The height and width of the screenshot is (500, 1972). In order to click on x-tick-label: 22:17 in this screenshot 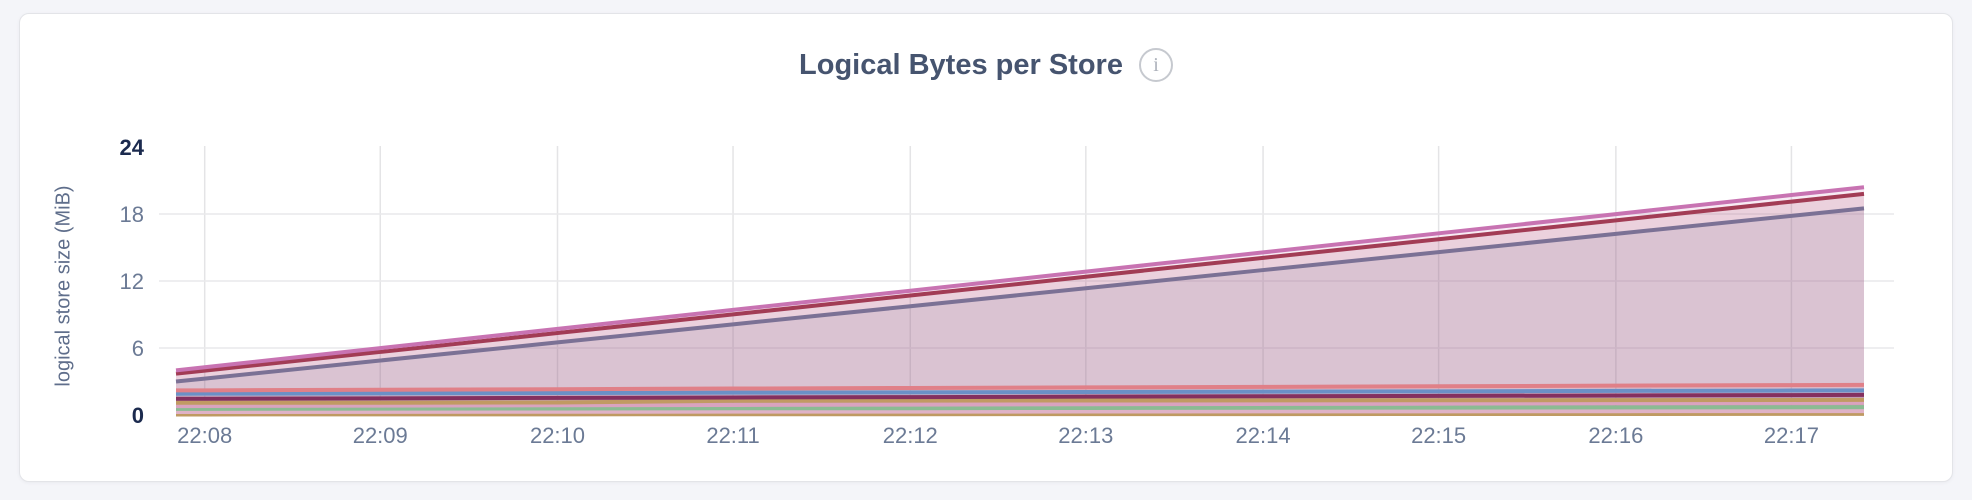, I will do `click(1791, 435)`.